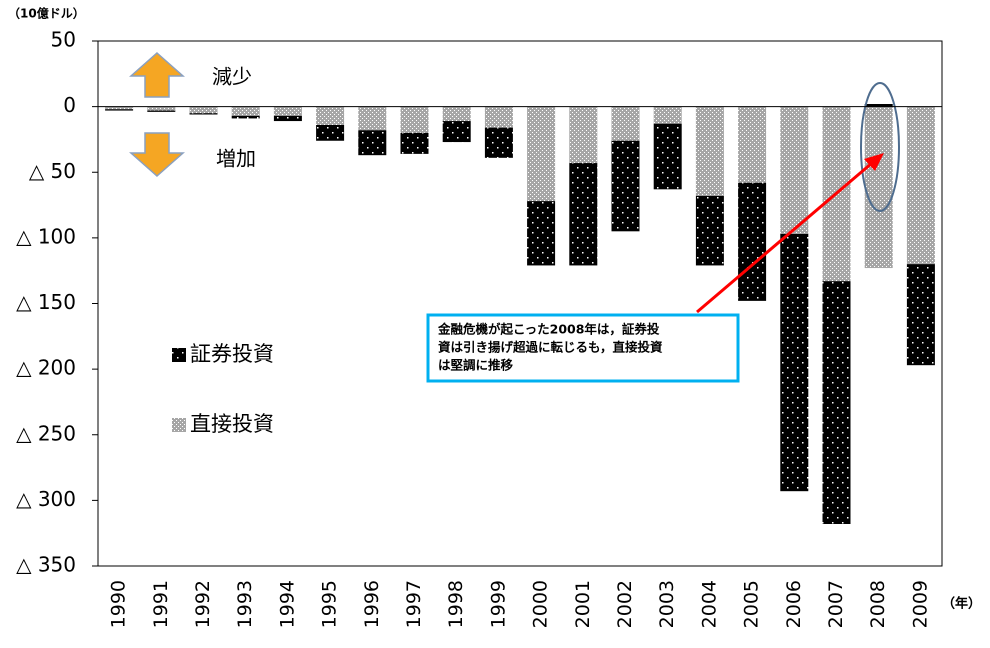 The image size is (990, 648). Describe the element at coordinates (232, 424) in the screenshot. I see `legend-label: 直接投資` at that location.